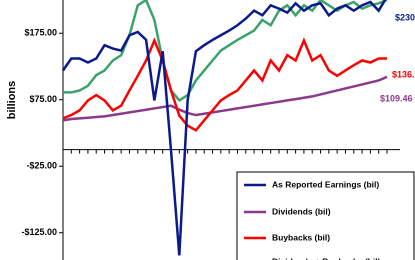 The image size is (415, 260). I want to click on legend-box, so click(325, 215).